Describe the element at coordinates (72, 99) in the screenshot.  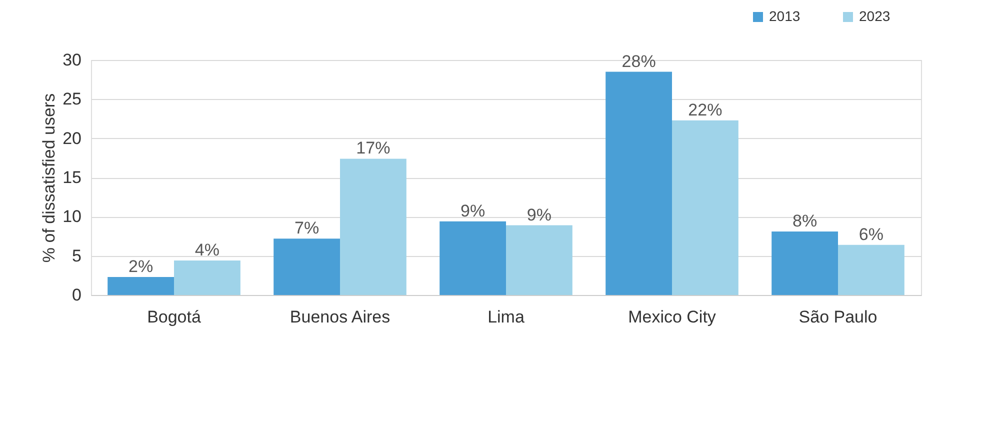
I see `y-tick-label: 25` at that location.